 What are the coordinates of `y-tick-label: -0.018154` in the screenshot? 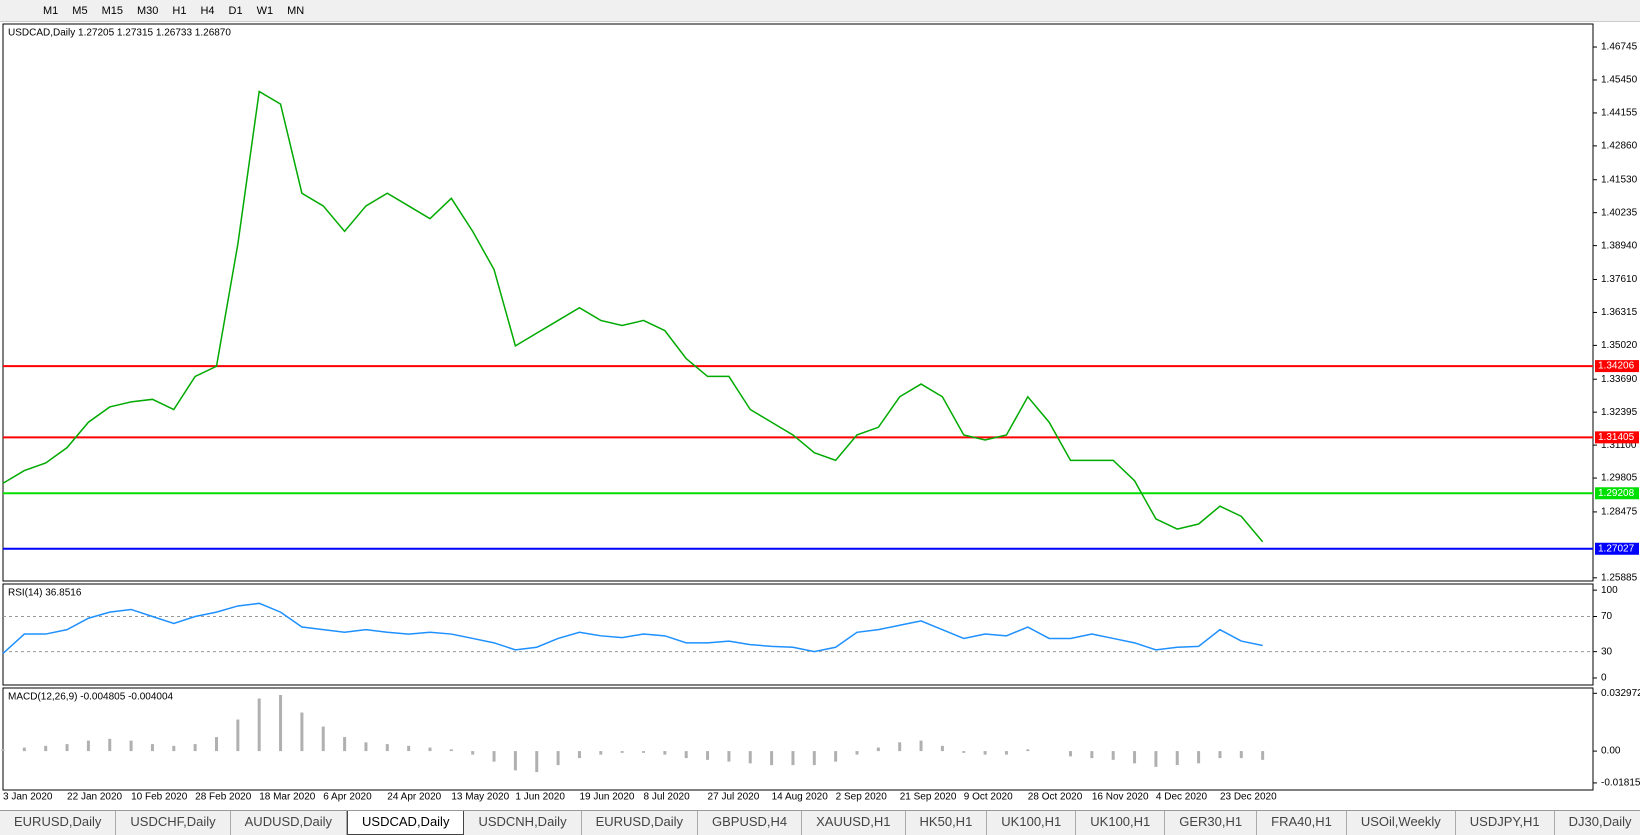 It's located at (1620, 783).